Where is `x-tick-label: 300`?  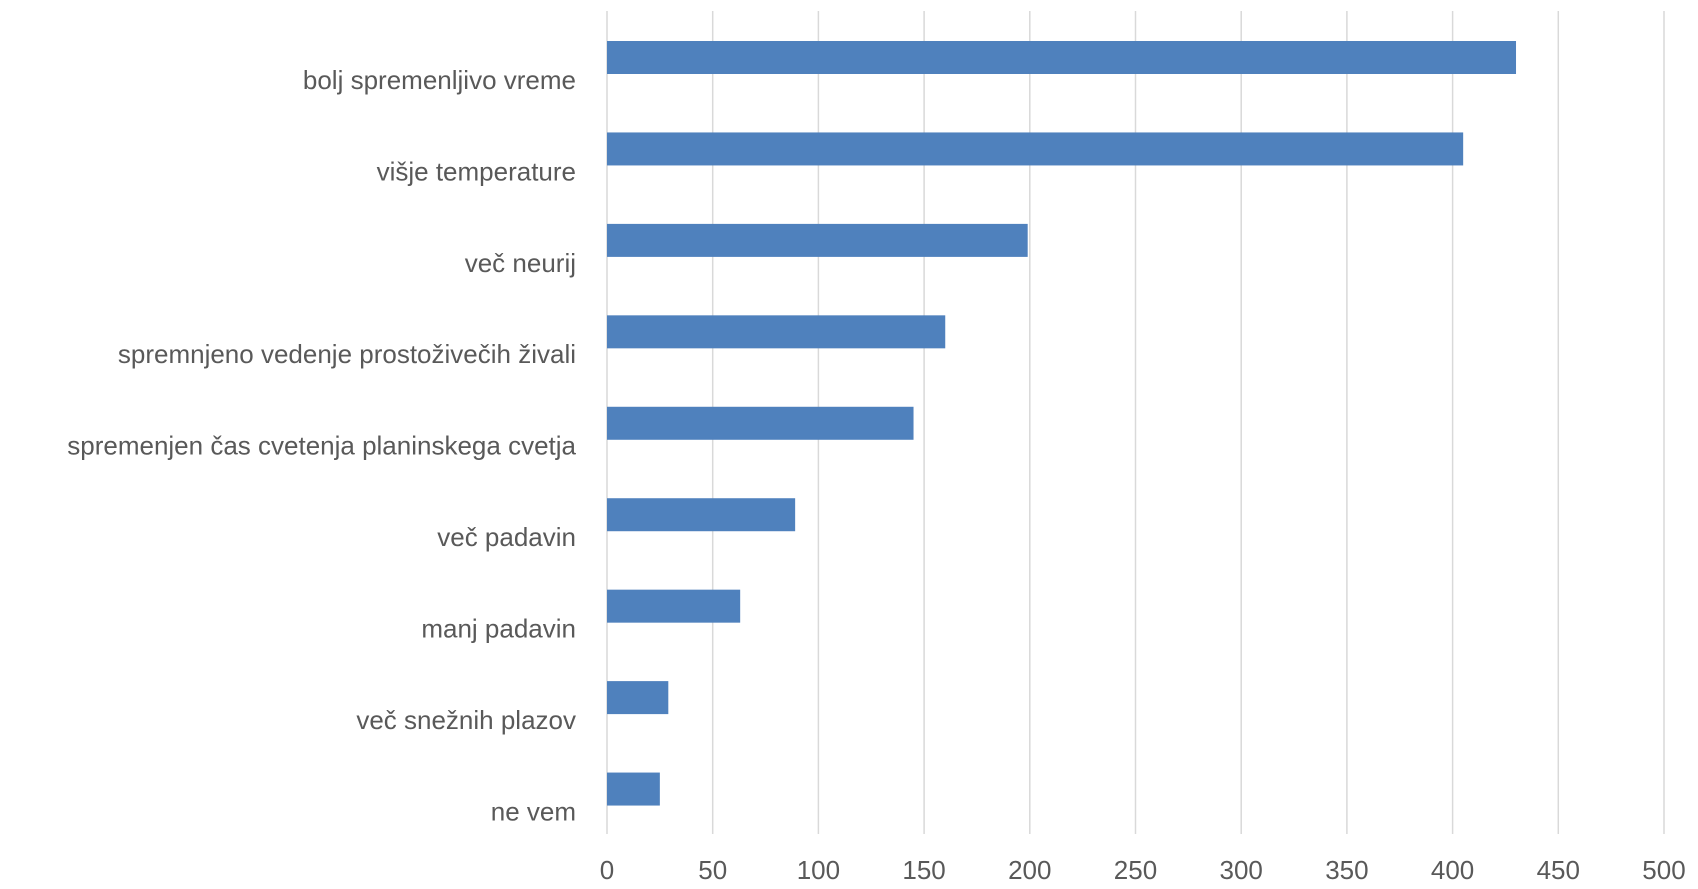
x-tick-label: 300 is located at coordinates (1241, 870).